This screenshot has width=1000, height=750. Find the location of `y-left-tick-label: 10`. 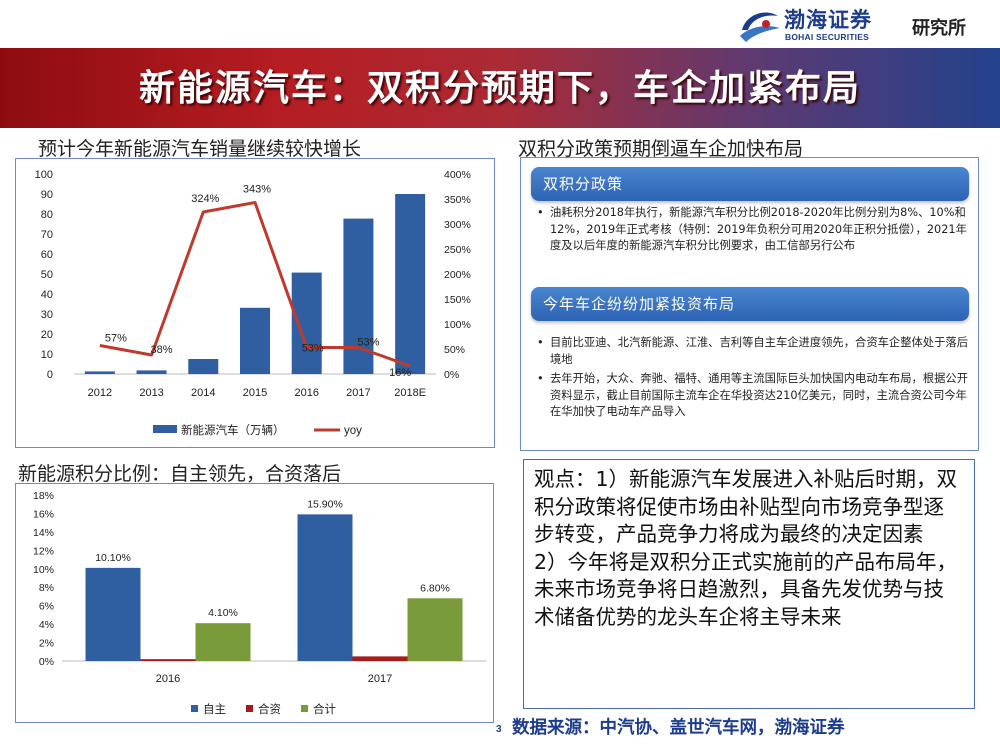

y-left-tick-label: 10 is located at coordinates (47, 355).